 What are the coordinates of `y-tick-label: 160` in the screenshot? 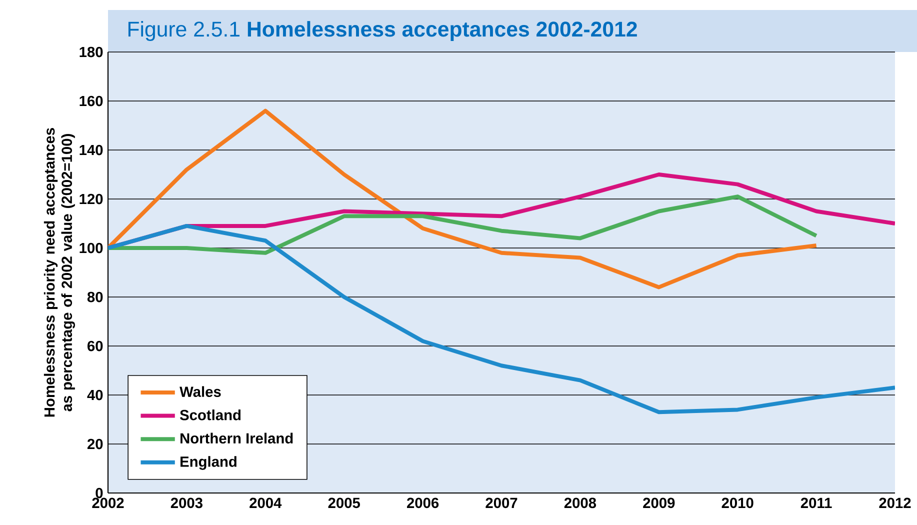 It's located at (91, 101).